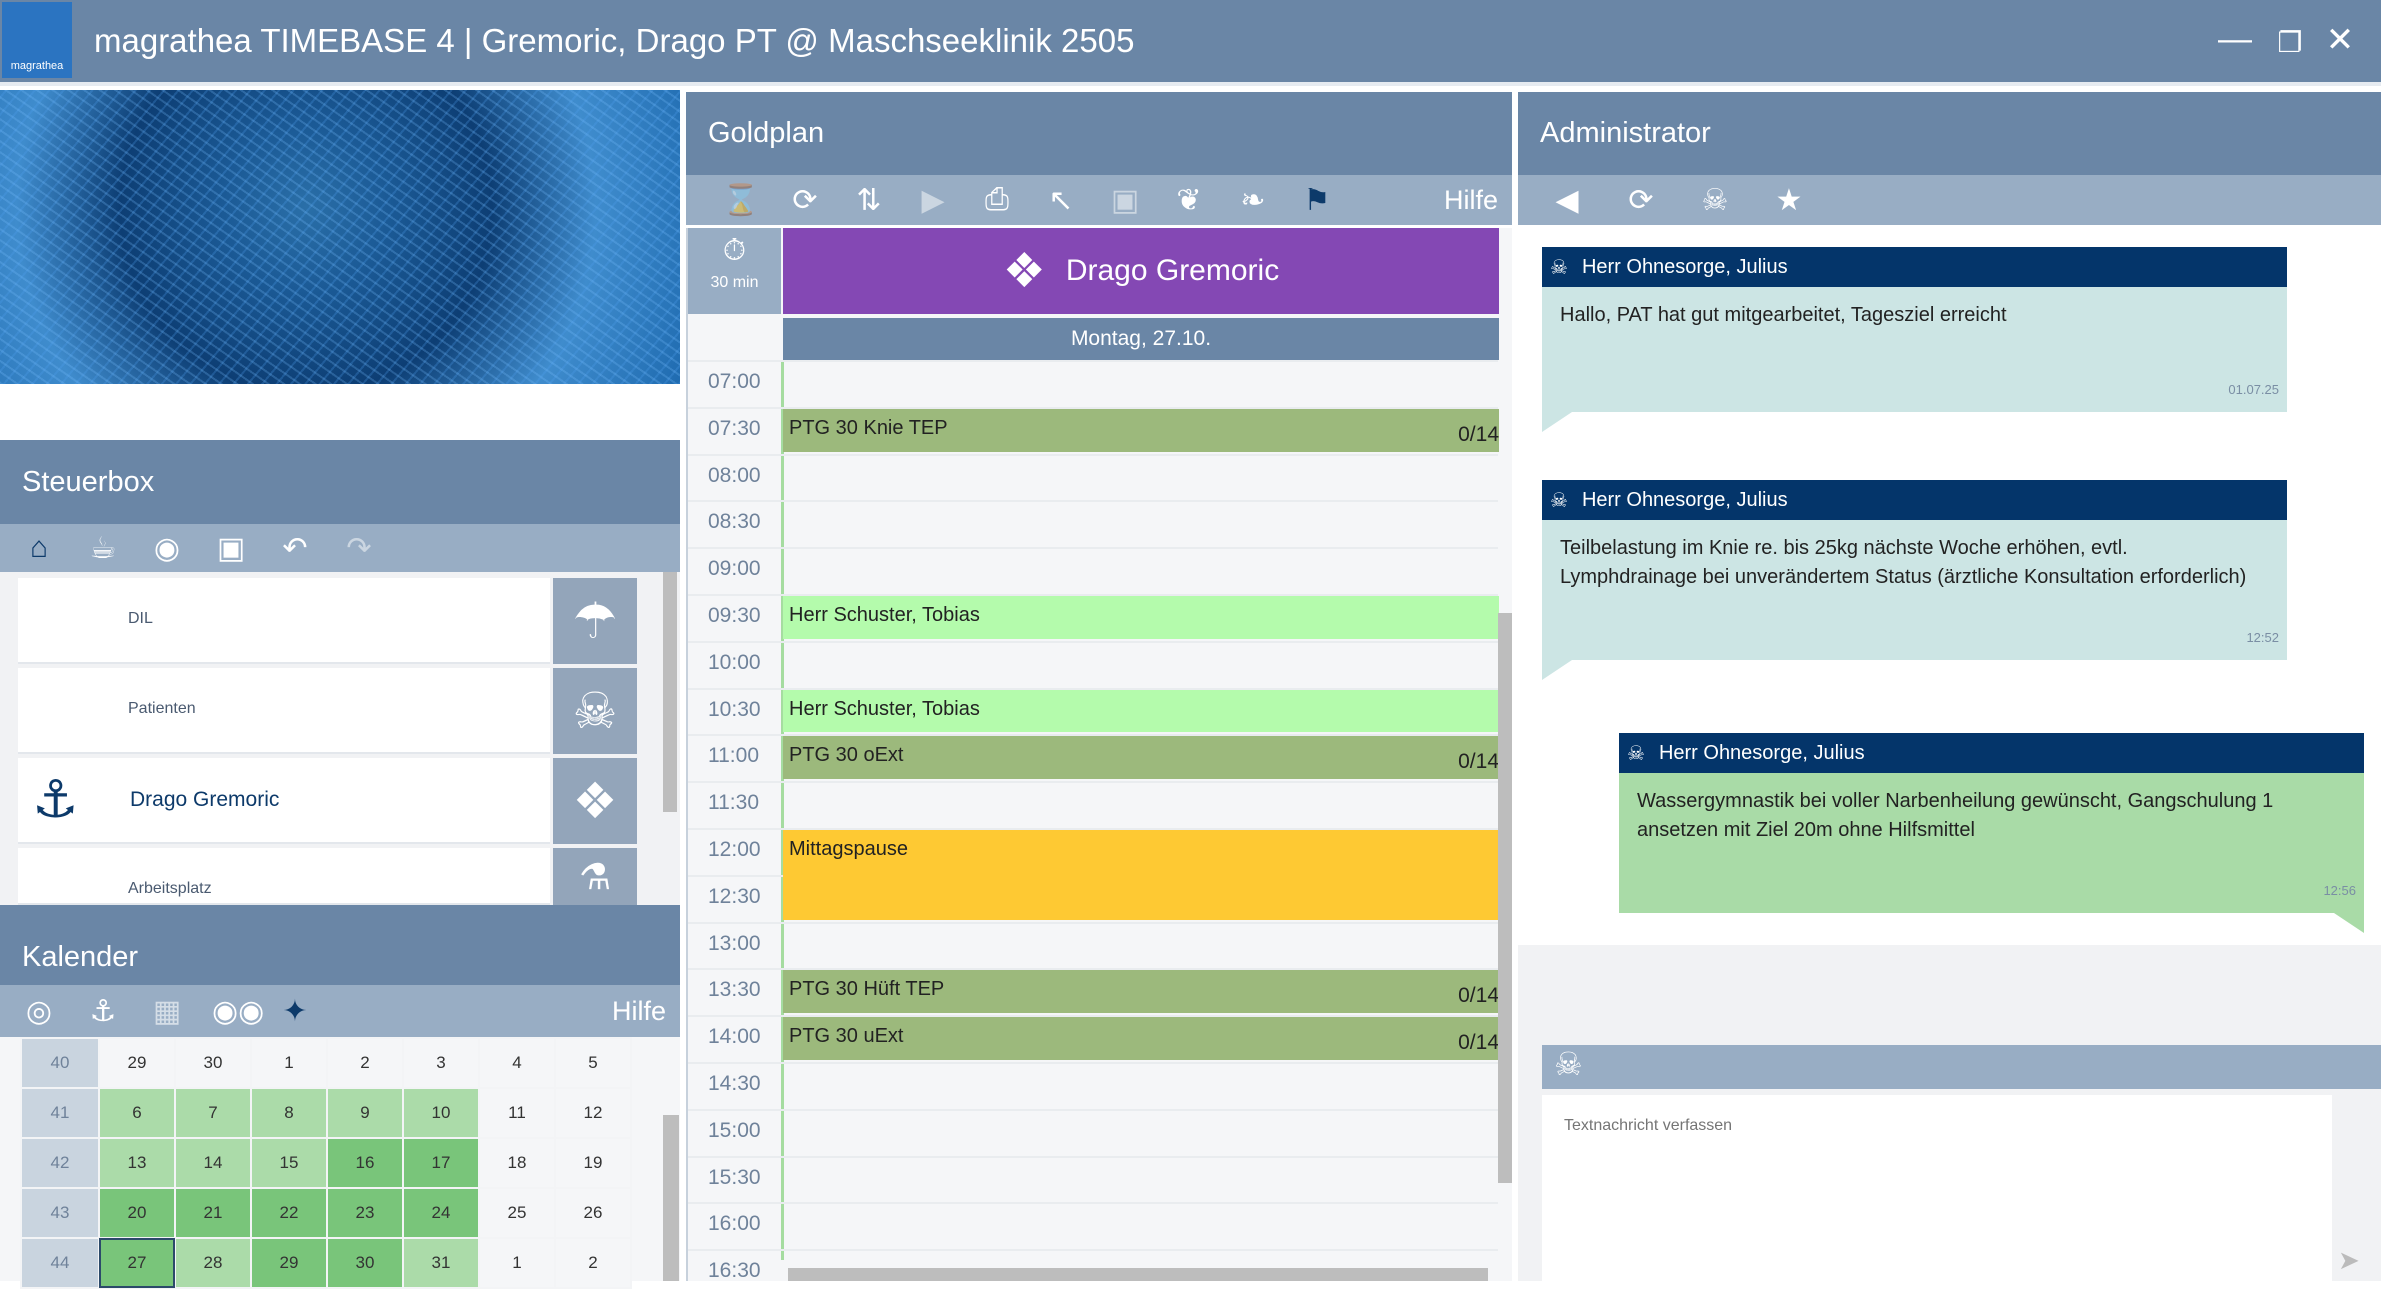 The image size is (2381, 1289). I want to click on calendar-day: 7, so click(213, 1113).